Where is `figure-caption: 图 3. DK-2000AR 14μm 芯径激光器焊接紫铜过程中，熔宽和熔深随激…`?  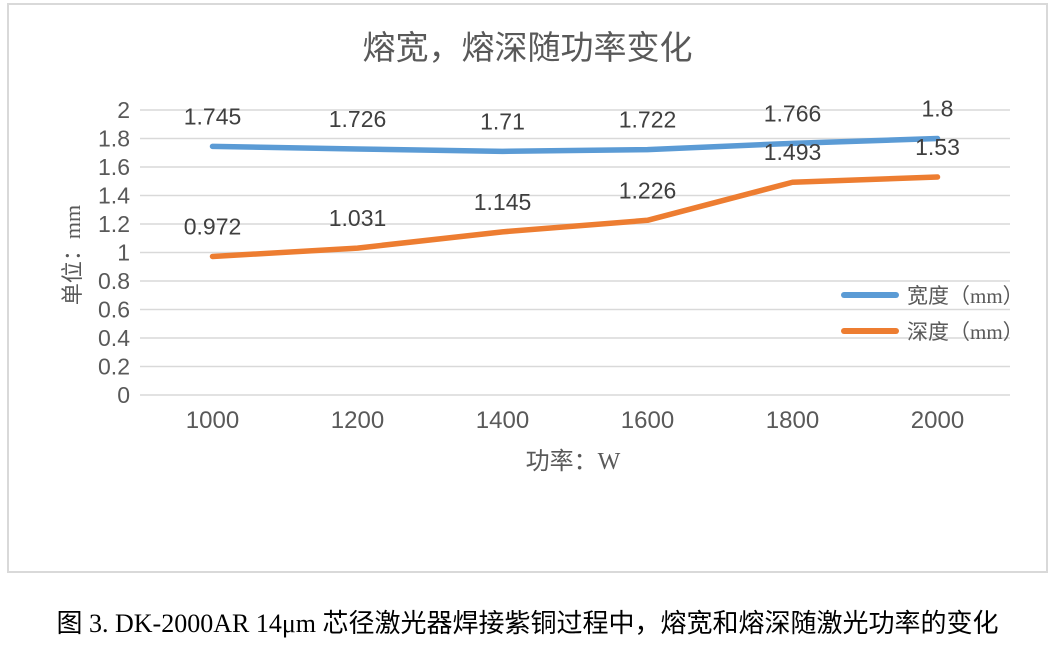 figure-caption: 图 3. DK-2000AR 14μm 芯径激光器焊接紫铜过程中，熔宽和熔深随激… is located at coordinates (527, 623).